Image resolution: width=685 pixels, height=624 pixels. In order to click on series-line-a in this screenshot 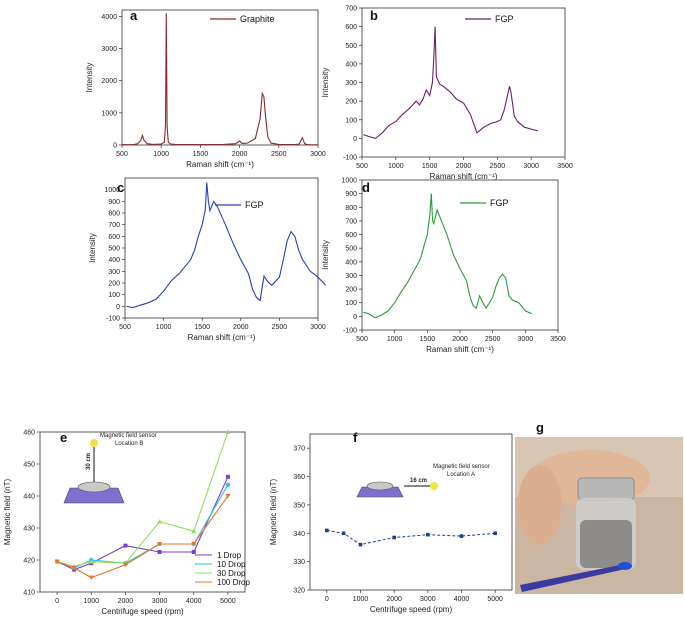, I will do `click(220, 79)`.